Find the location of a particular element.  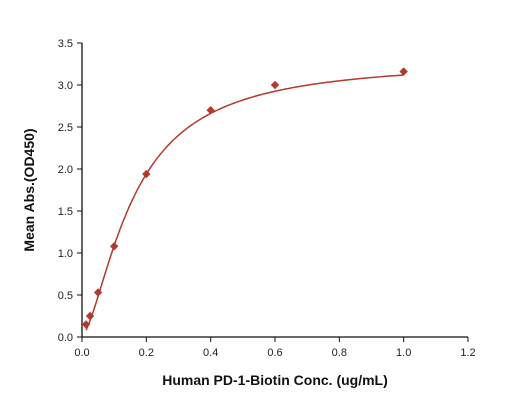

y-tick-label: 3.0 is located at coordinates (65, 86).